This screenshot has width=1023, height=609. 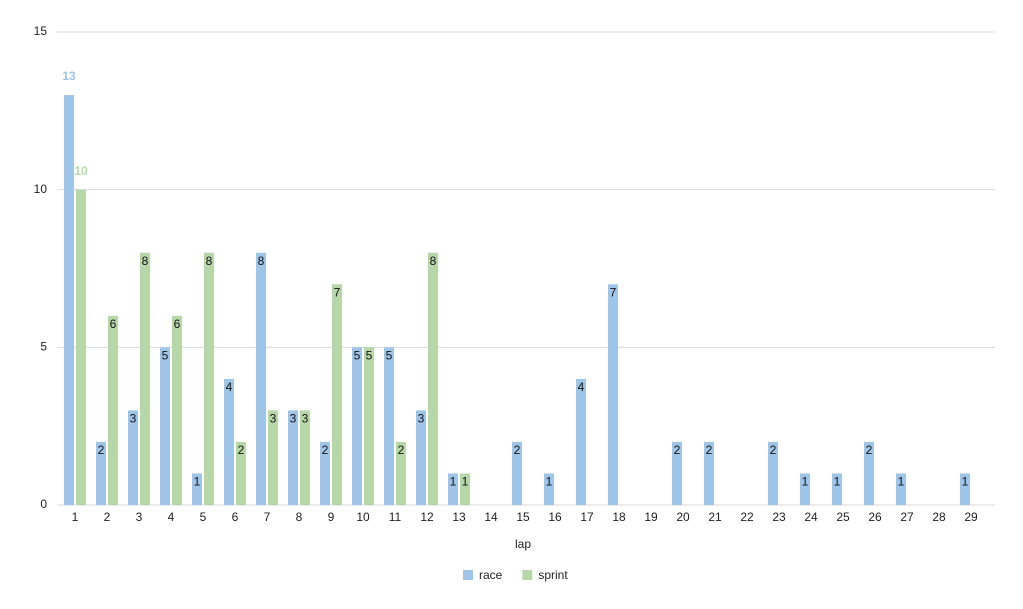 What do you see at coordinates (523, 517) in the screenshot?
I see `x-tick-label: 15` at bounding box center [523, 517].